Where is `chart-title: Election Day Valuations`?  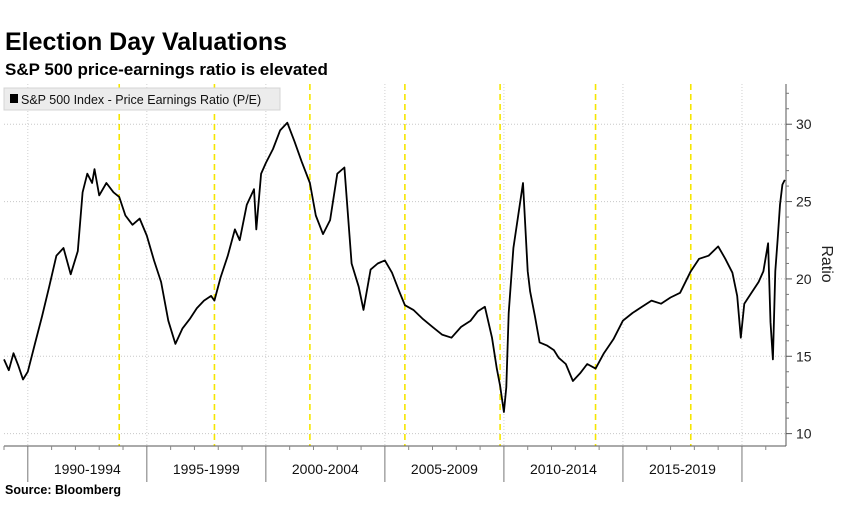 chart-title: Election Day Valuations is located at coordinates (146, 42).